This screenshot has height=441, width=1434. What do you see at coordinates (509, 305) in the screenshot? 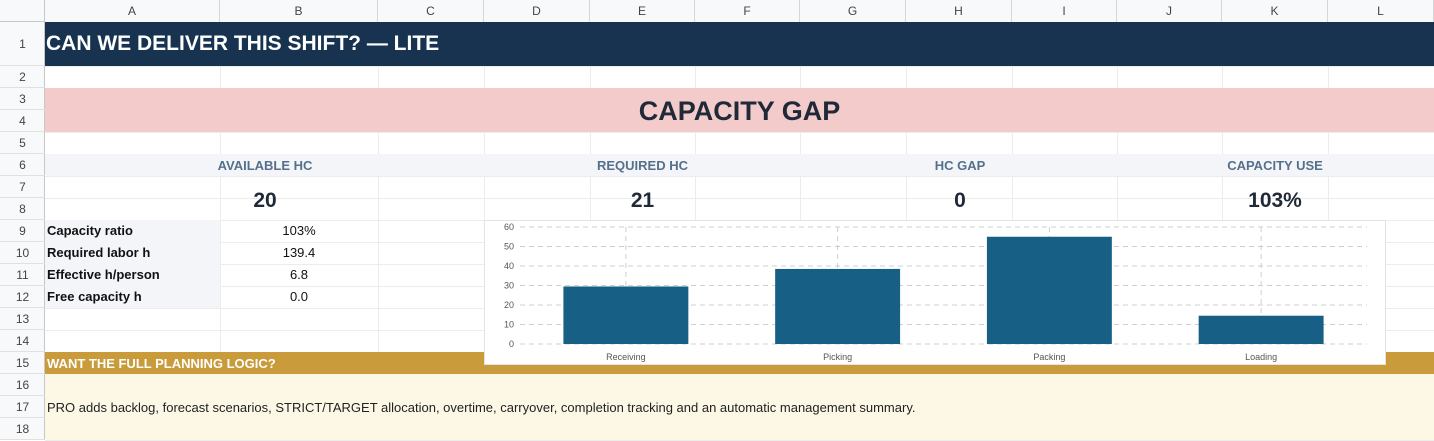
I see `y-tick-label: 20` at bounding box center [509, 305].